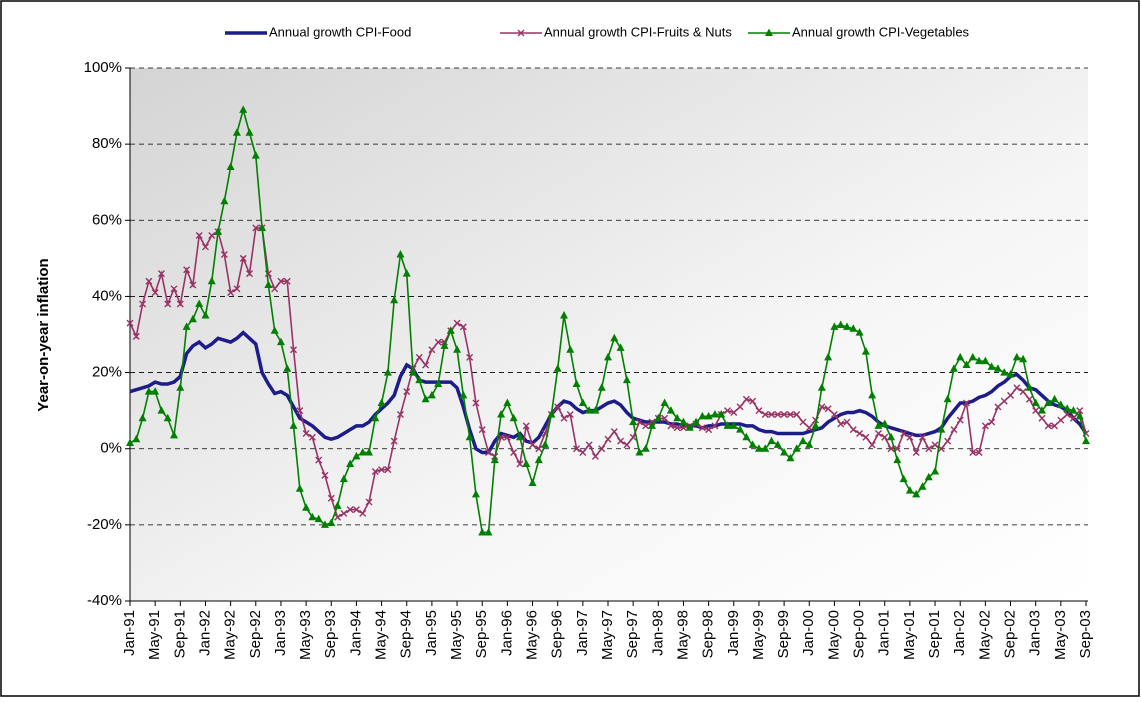 The image size is (1141, 703). What do you see at coordinates (305, 635) in the screenshot?
I see `x-tick-label: May-93` at bounding box center [305, 635].